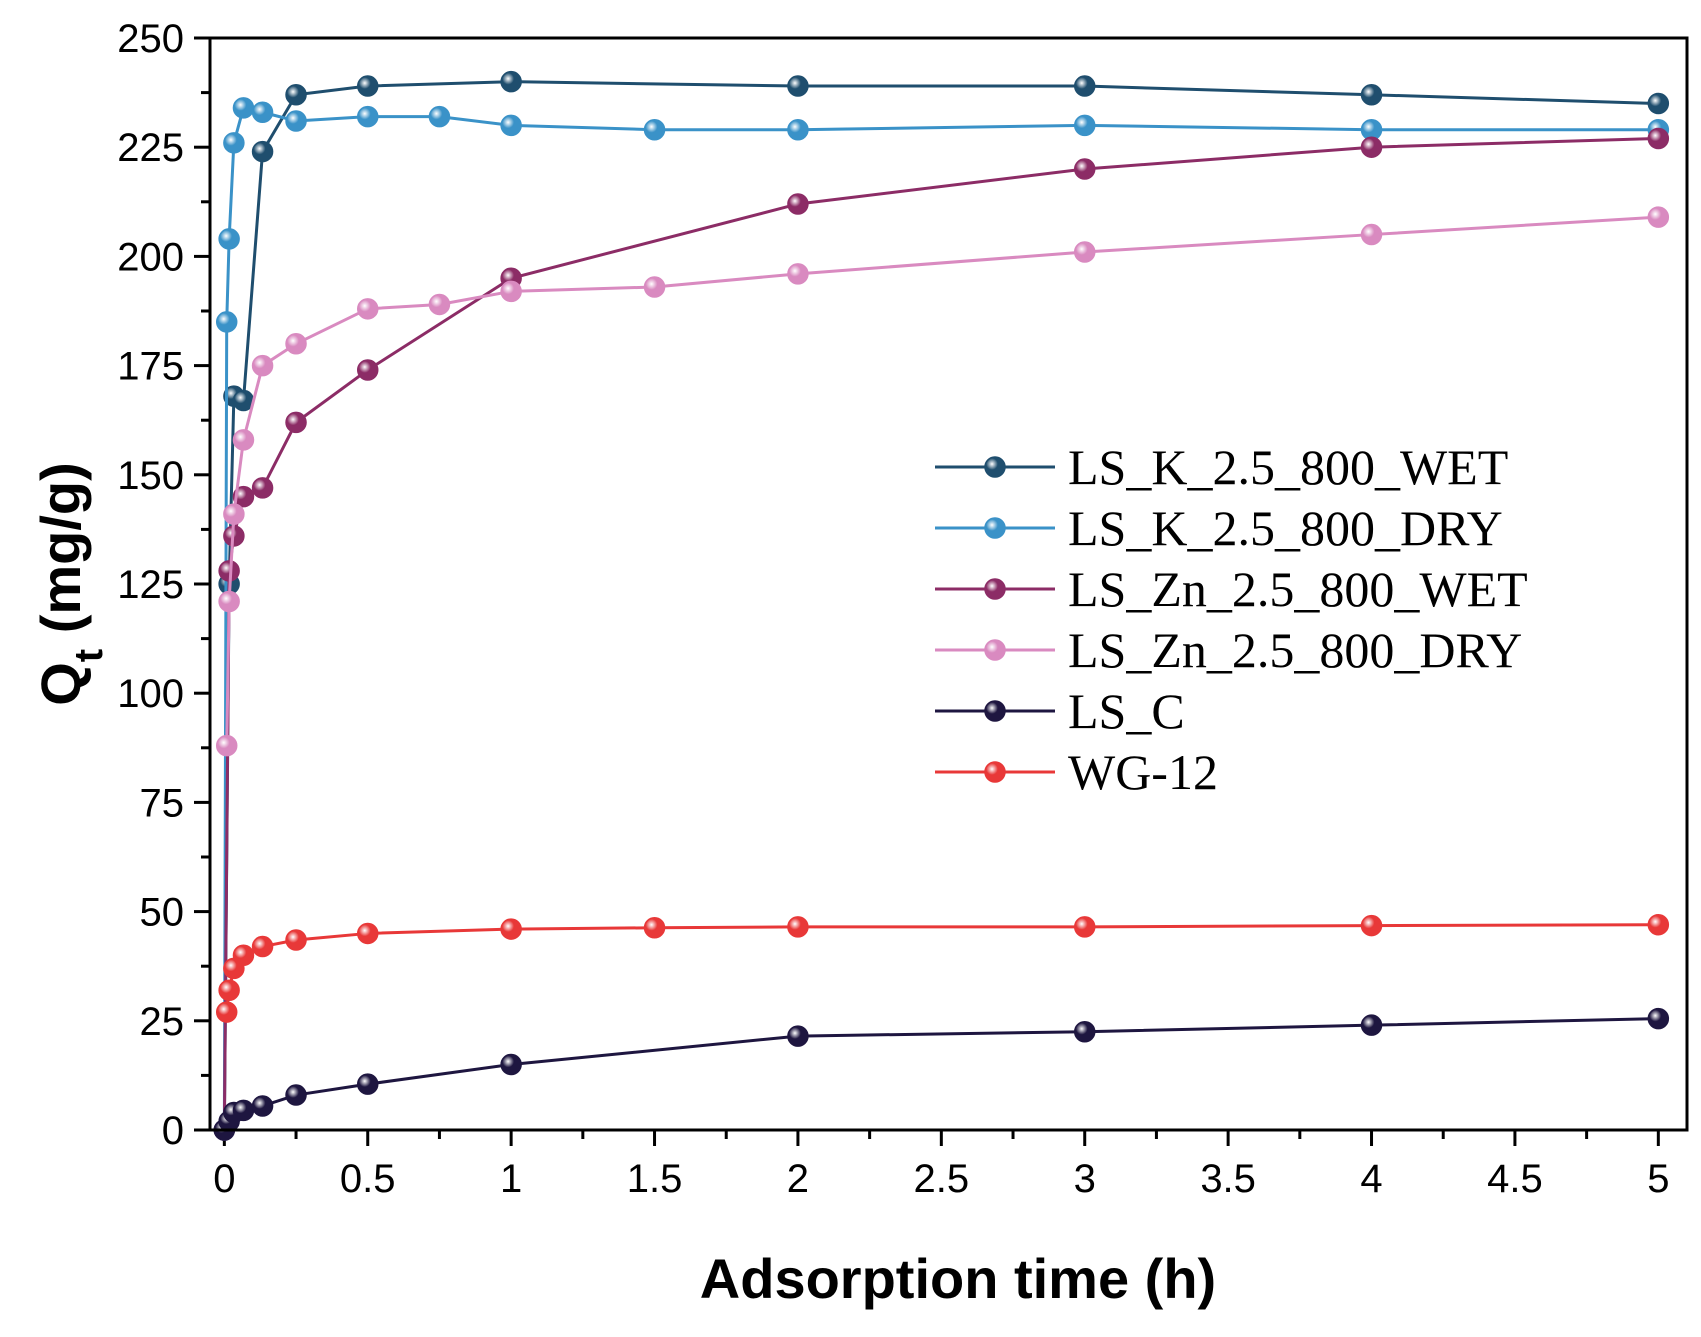  Describe the element at coordinates (150, 39) in the screenshot. I see `y-tick-label: 250` at that location.